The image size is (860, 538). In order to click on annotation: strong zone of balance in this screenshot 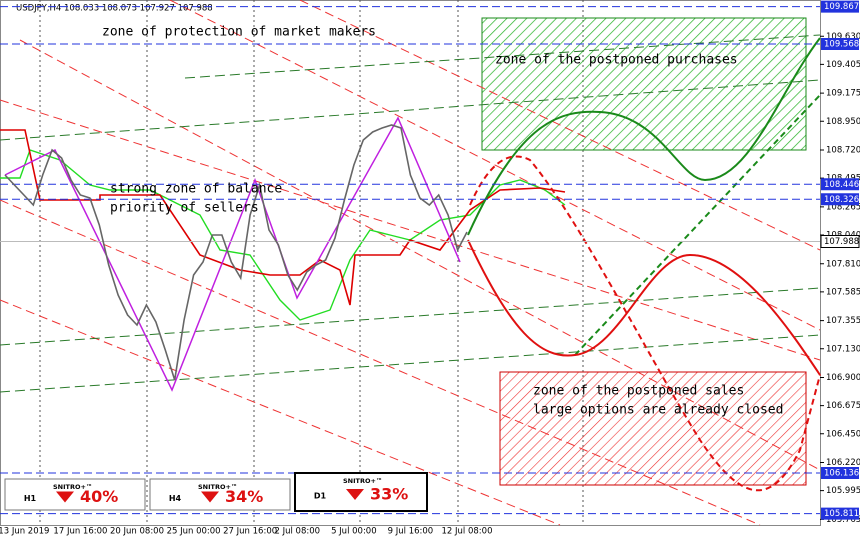, I will do `click(196, 189)`.